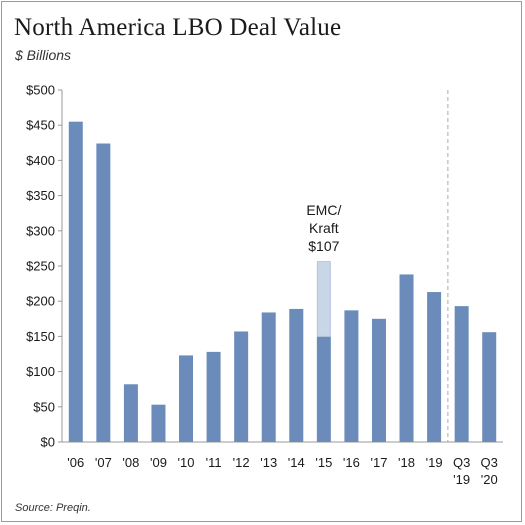 This screenshot has width=525, height=525. Describe the element at coordinates (40, 371) in the screenshot. I see `y-tick-label: $100` at that location.